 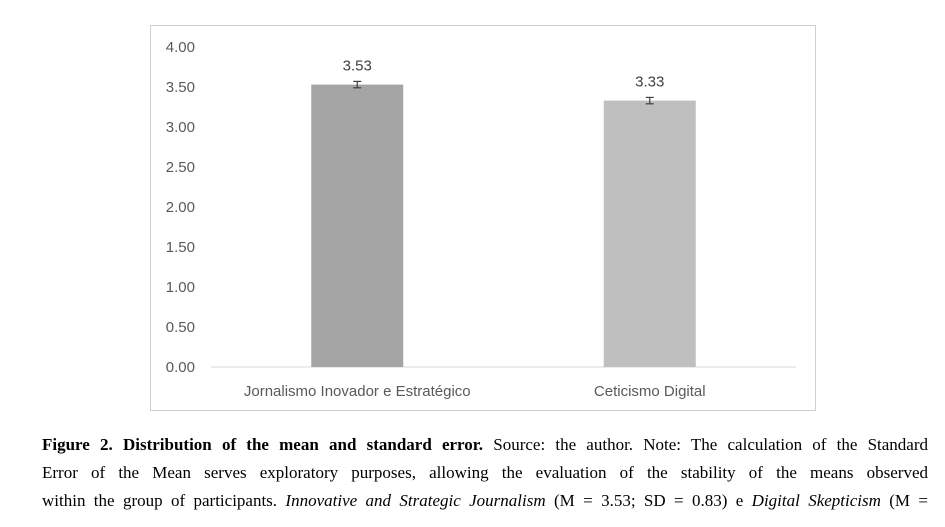 What do you see at coordinates (415, 500) in the screenshot?
I see `caption-italic-term-1: Innovative and Strategic Journalism` at bounding box center [415, 500].